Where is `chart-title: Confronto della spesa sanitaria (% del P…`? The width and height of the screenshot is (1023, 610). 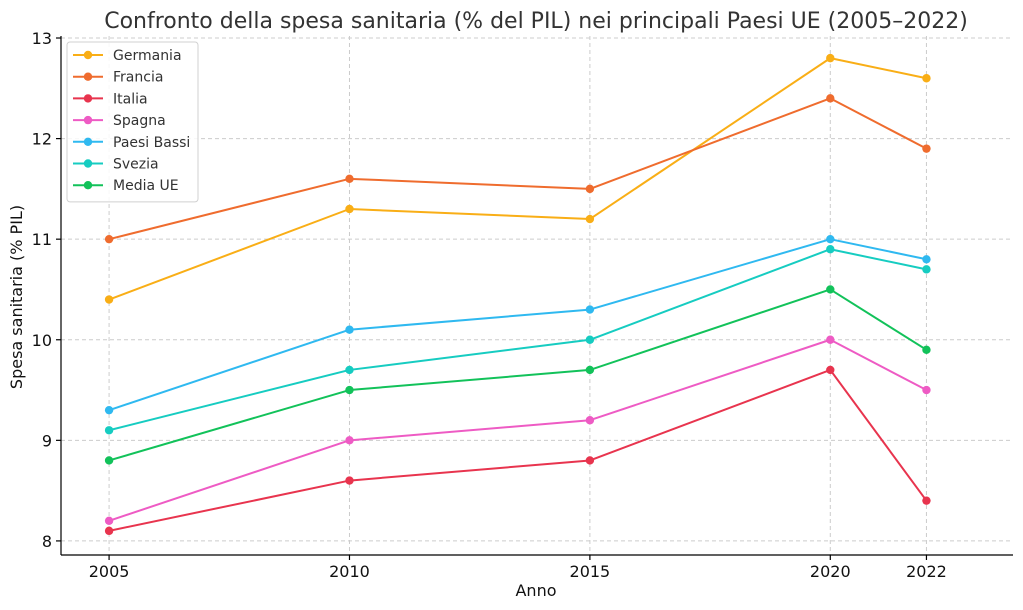
chart-title: Confronto della spesa sanitaria (% del P… is located at coordinates (536, 21).